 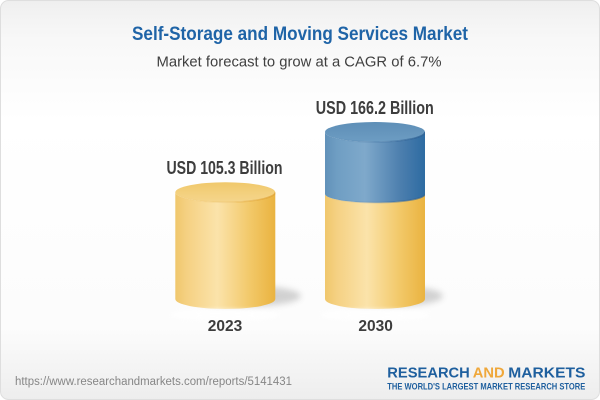 I want to click on svg-text: 2023, so click(x=225, y=326).